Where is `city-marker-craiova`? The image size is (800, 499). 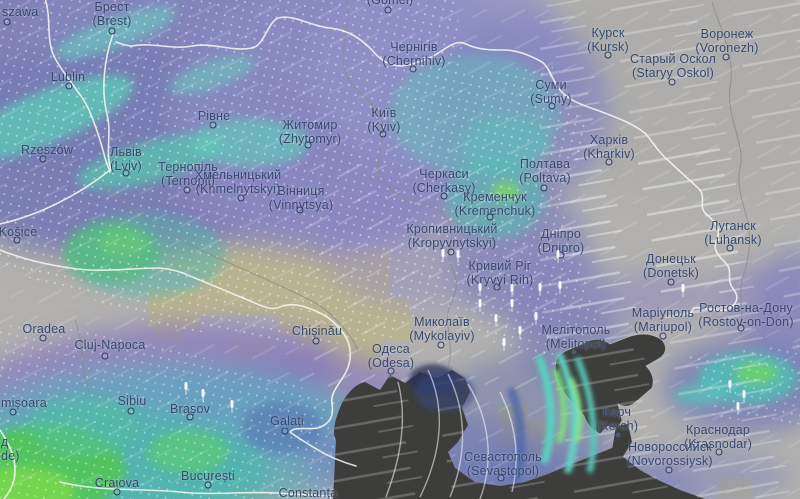
city-marker-craiova is located at coordinates (117, 492).